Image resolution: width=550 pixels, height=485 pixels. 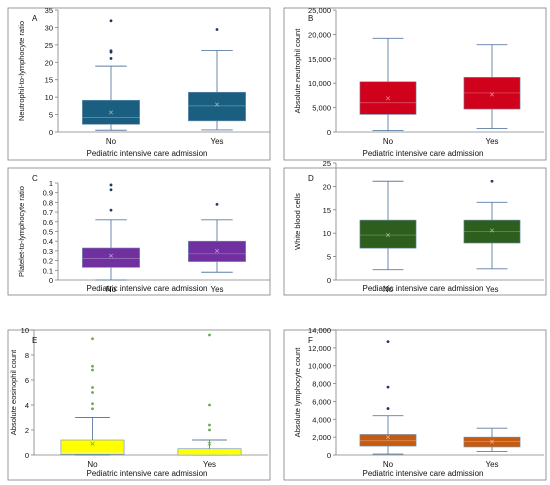 What do you see at coordinates (35, 178) in the screenshot?
I see `panel-label: C` at bounding box center [35, 178].